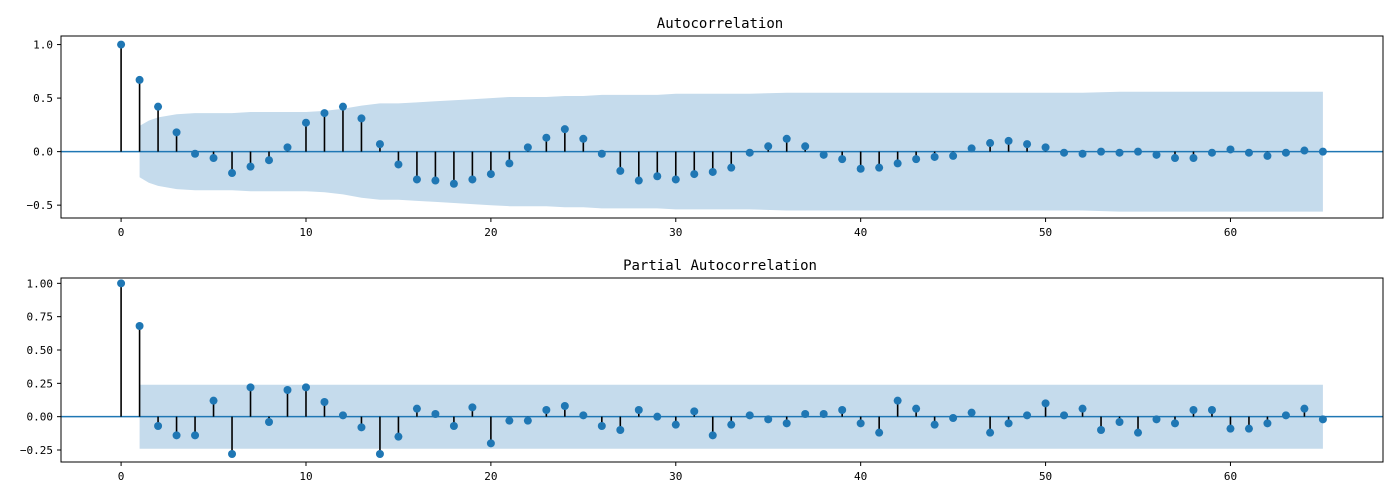 Image resolution: width=1400 pixels, height=500 pixels. I want to click on acf-xtick-label: 50, so click(1045, 232).